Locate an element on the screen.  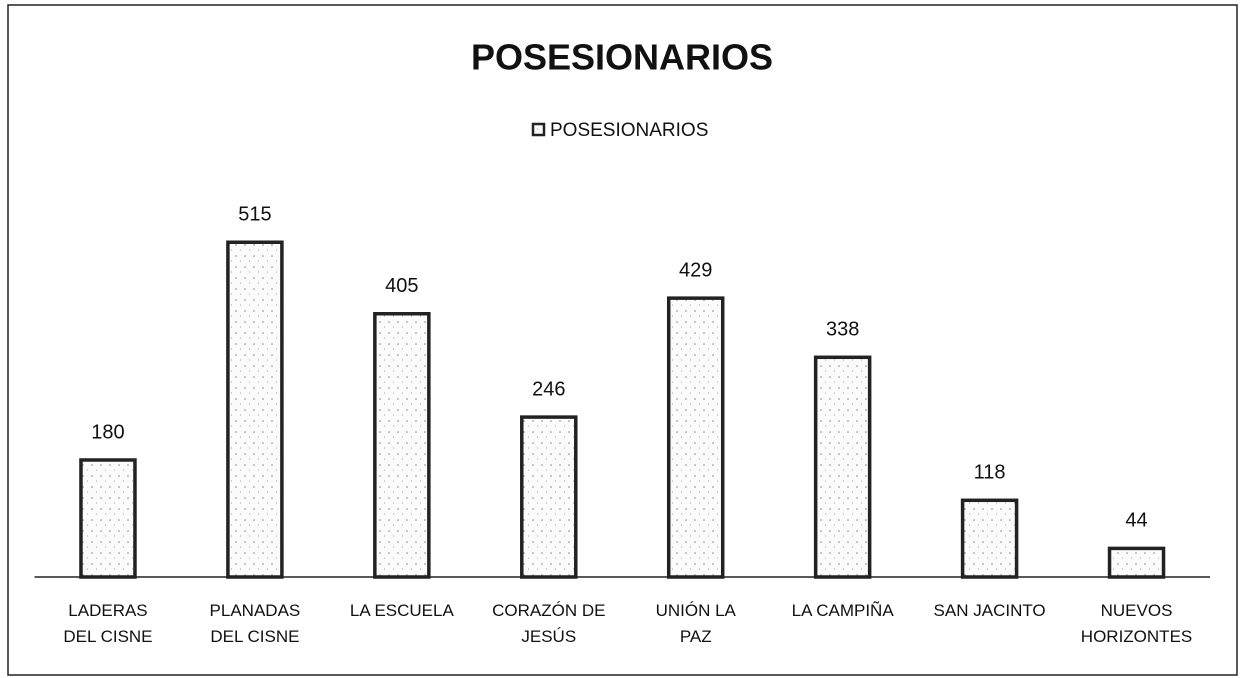
data-label: 405 is located at coordinates (401, 286).